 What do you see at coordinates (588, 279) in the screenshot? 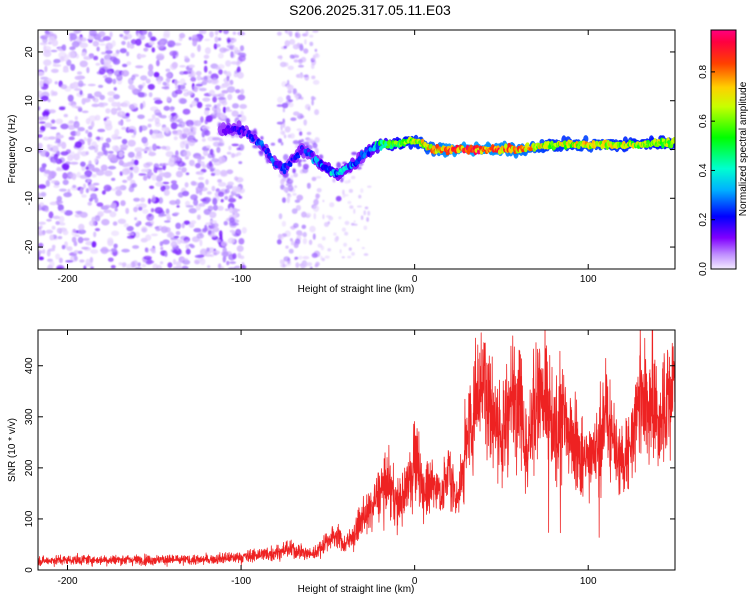
I see `spectrogram-x-tick-label: 100` at bounding box center [588, 279].